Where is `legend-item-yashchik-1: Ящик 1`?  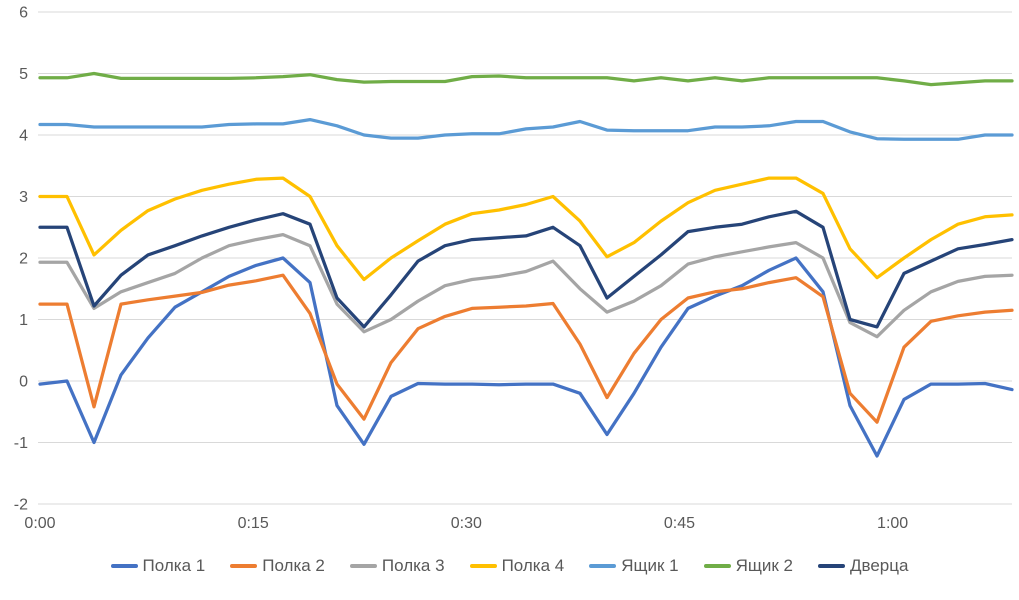 legend-item-yashchik-1: Ящик 1 is located at coordinates (634, 566).